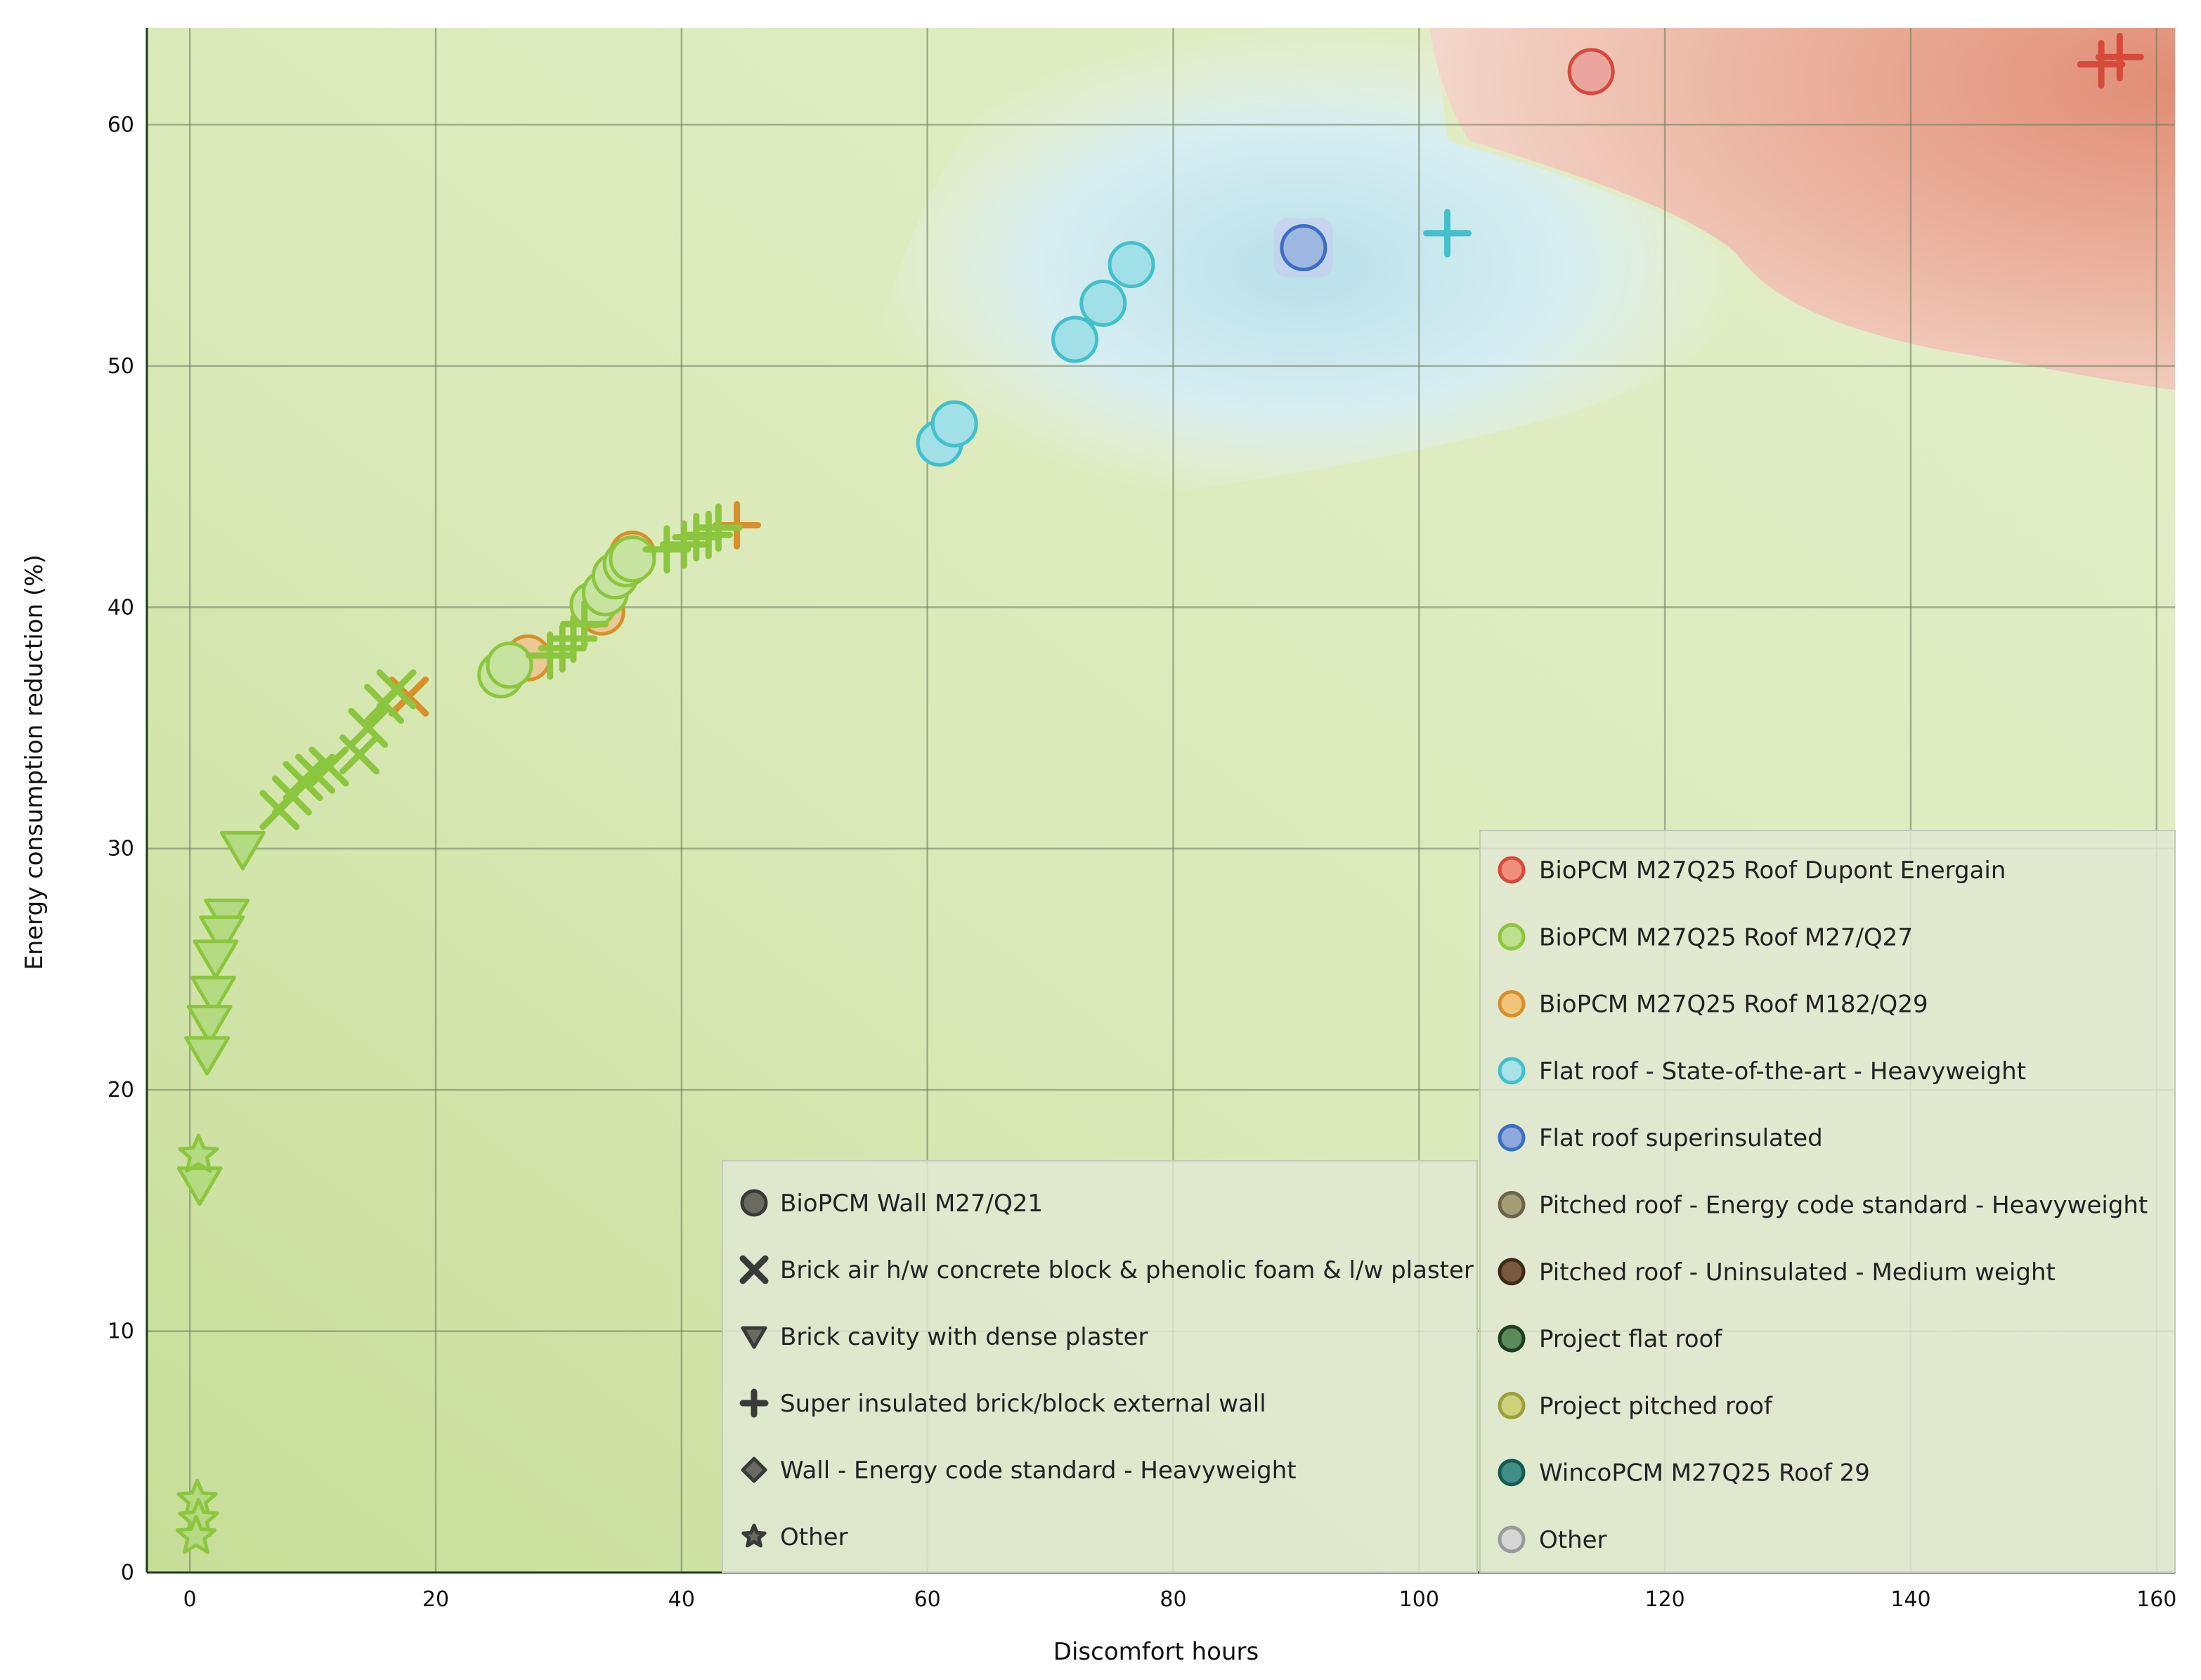 The width and height of the screenshot is (2201, 1680). I want to click on y-tick-label: 20, so click(121, 1090).